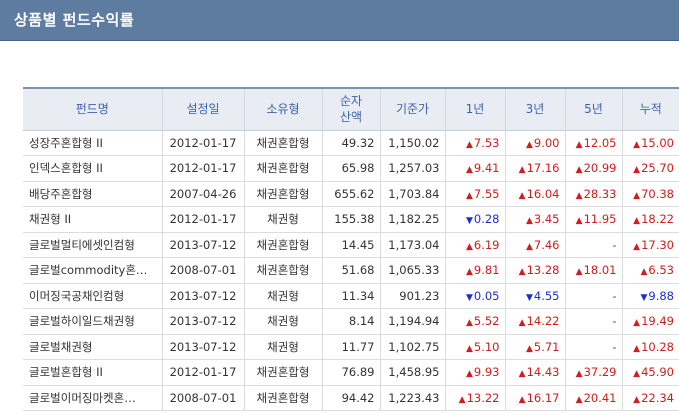 Image resolution: width=679 pixels, height=414 pixels. What do you see at coordinates (475, 347) in the screenshot?
I see `return-1y-cell: ▲5.10` at bounding box center [475, 347].